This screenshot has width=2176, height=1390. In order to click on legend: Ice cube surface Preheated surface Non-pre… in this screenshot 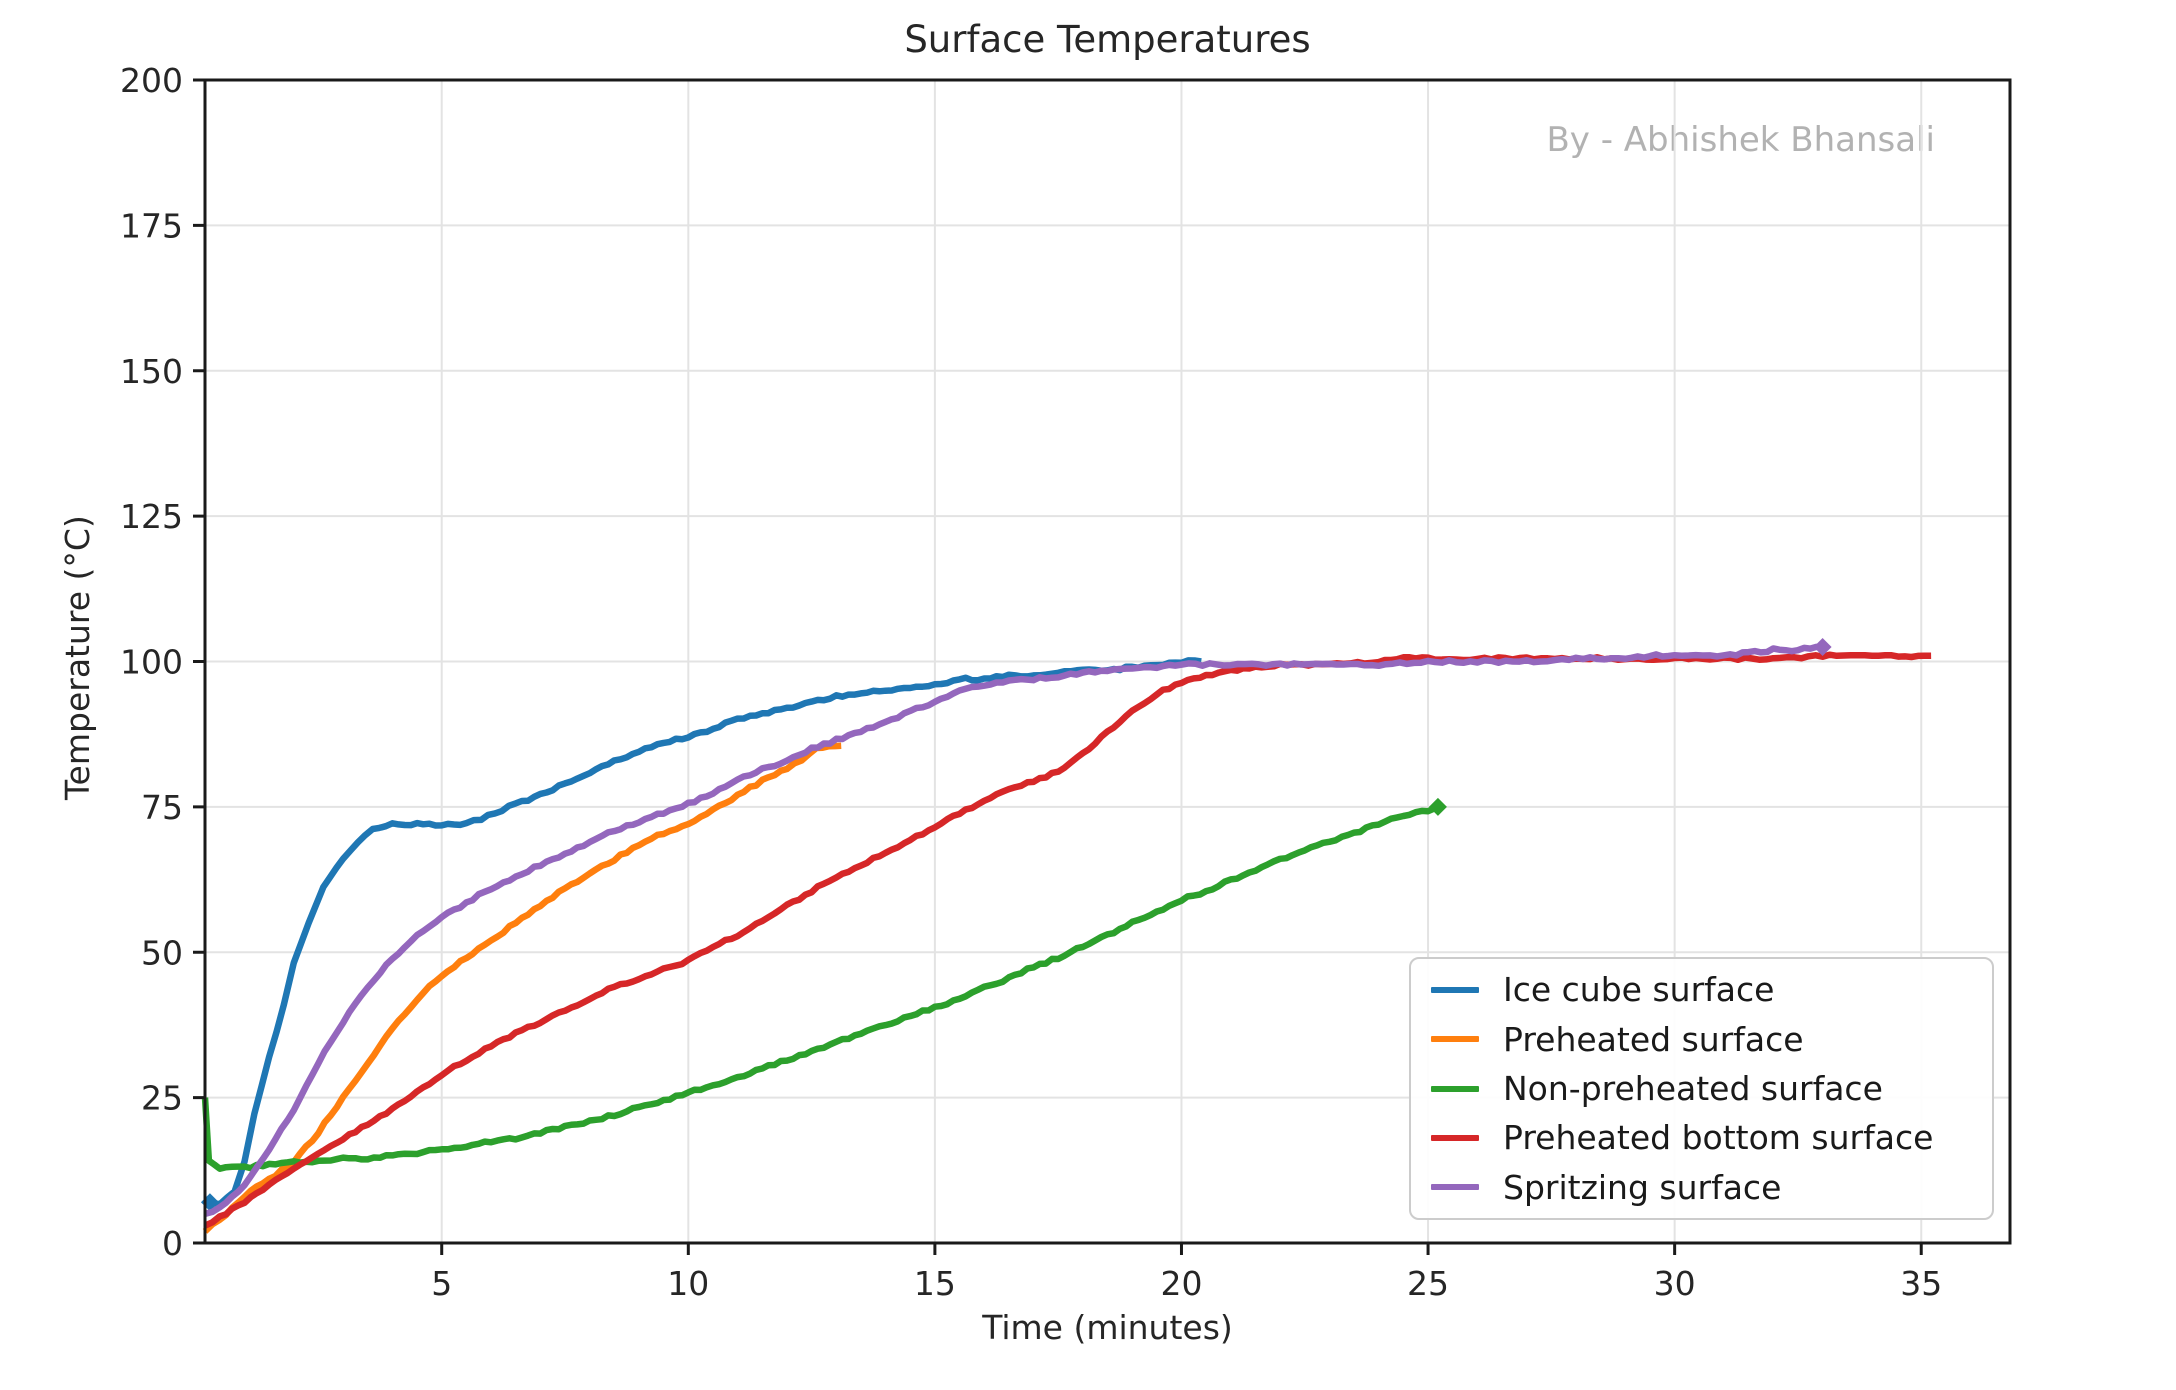, I will do `click(1701, 1088)`.